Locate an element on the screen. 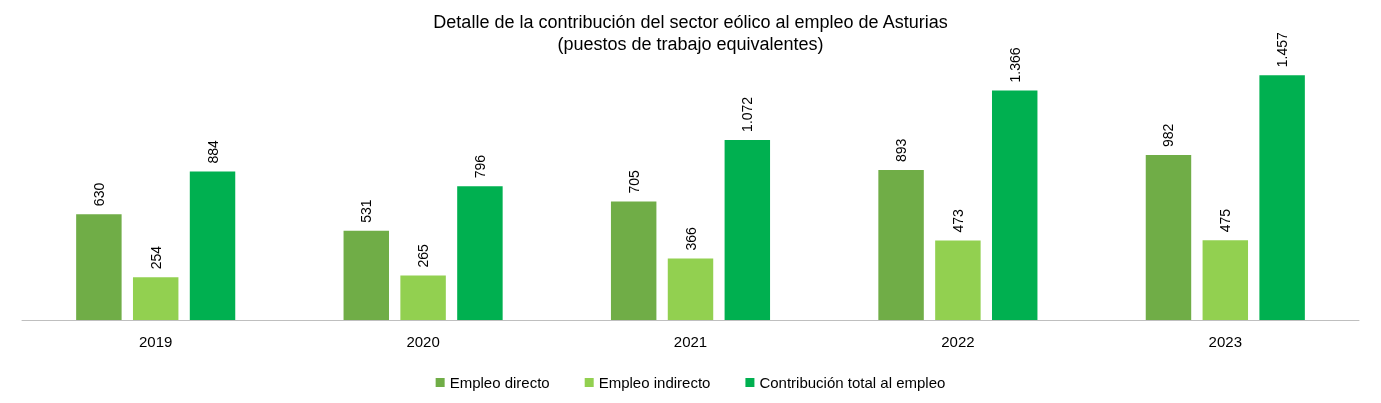 The width and height of the screenshot is (1381, 403). data-label: 366 is located at coordinates (690, 238).